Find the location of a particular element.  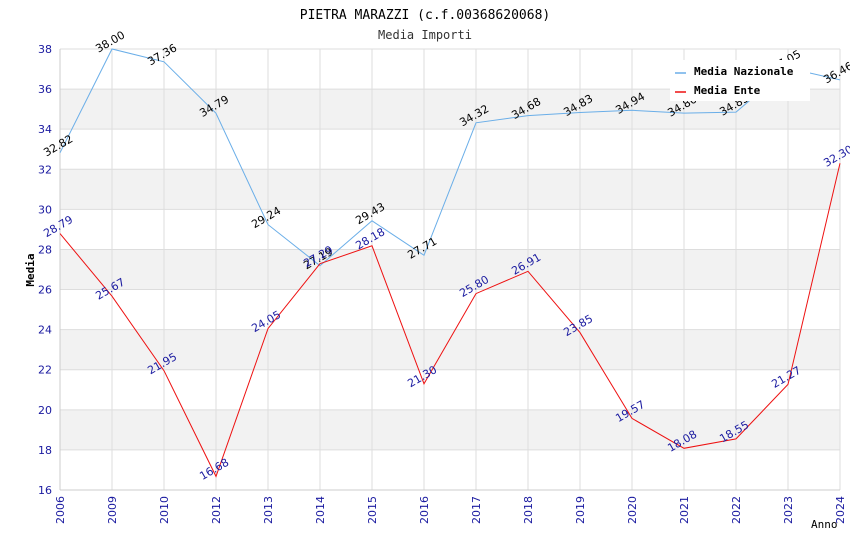

legend-label-media-nazionale: Media Nazionale is located at coordinates (744, 71).